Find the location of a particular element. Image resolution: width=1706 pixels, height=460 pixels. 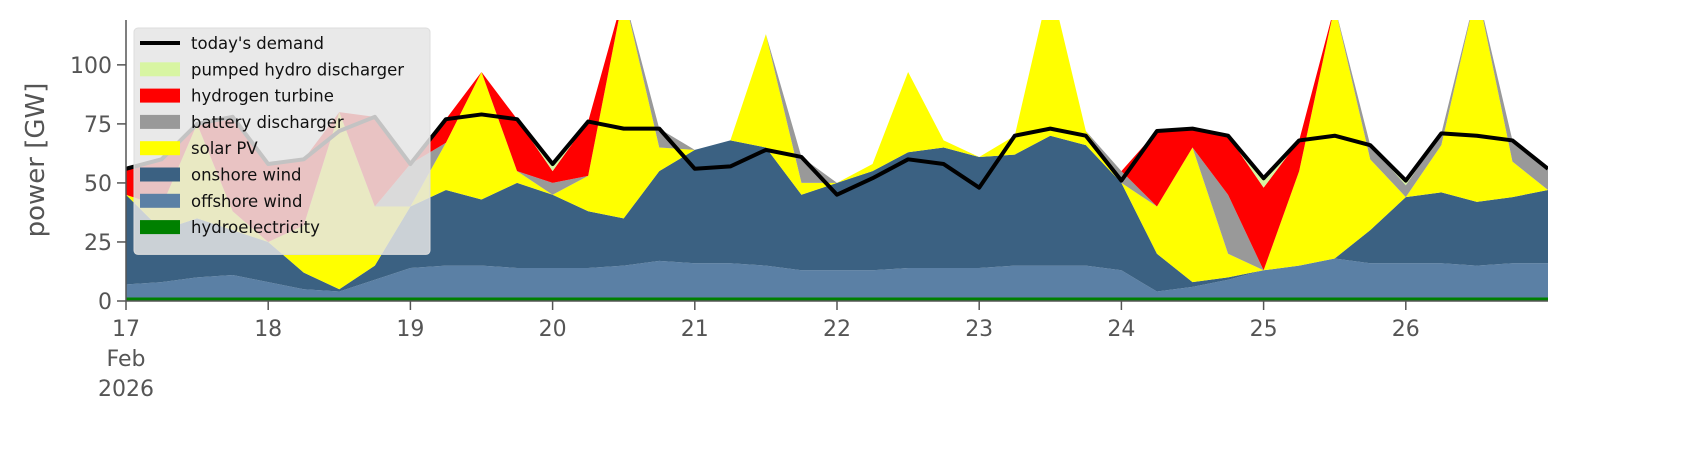

legend-label: today's demand is located at coordinates (257, 43).